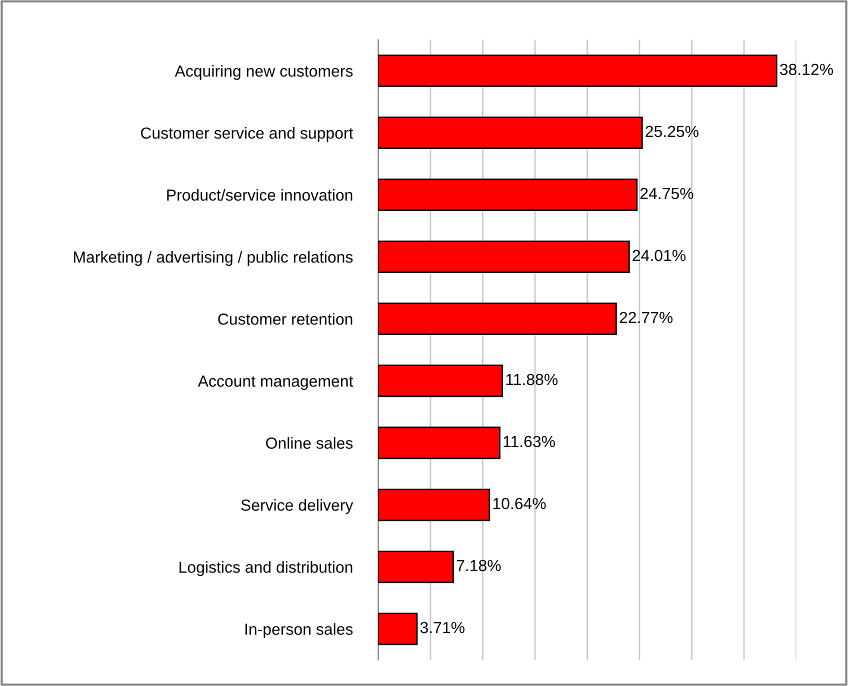  What do you see at coordinates (266, 568) in the screenshot?
I see `y-tick-label: Logistics and distribution` at bounding box center [266, 568].